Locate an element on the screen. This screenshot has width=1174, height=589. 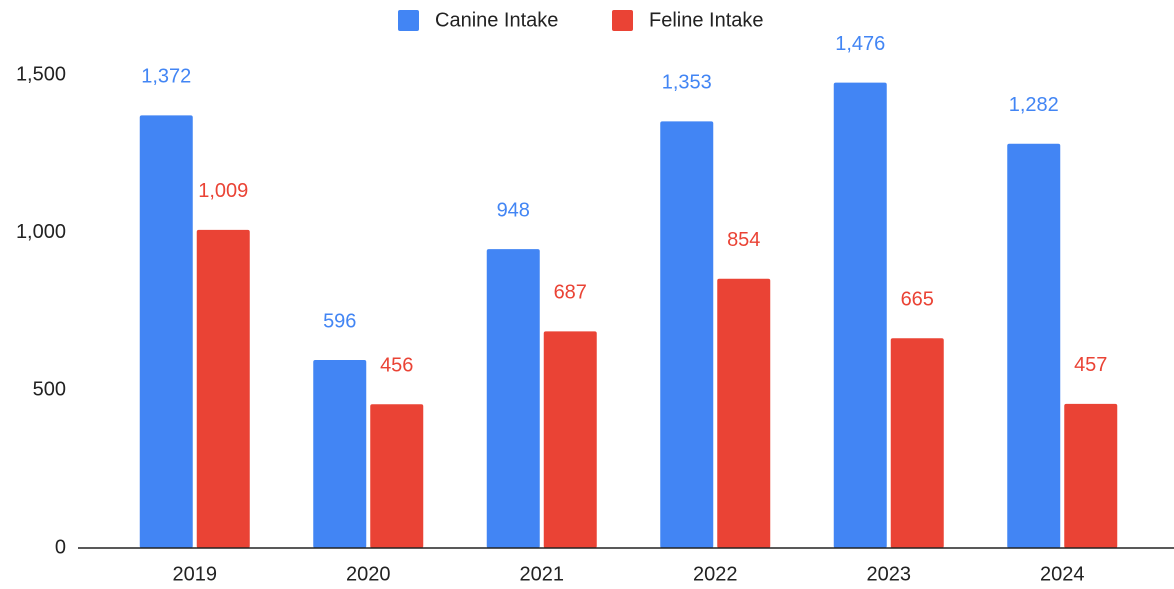
value-label: 1,282 is located at coordinates (1034, 105).